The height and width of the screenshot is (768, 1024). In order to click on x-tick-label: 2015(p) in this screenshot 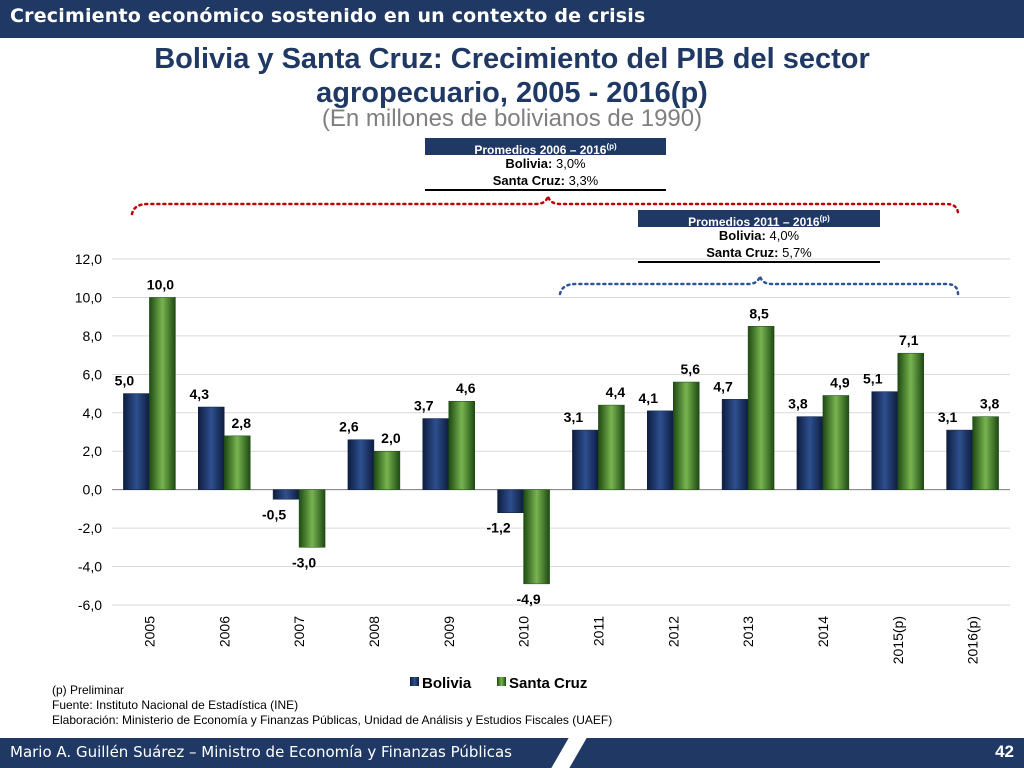, I will do `click(898, 640)`.